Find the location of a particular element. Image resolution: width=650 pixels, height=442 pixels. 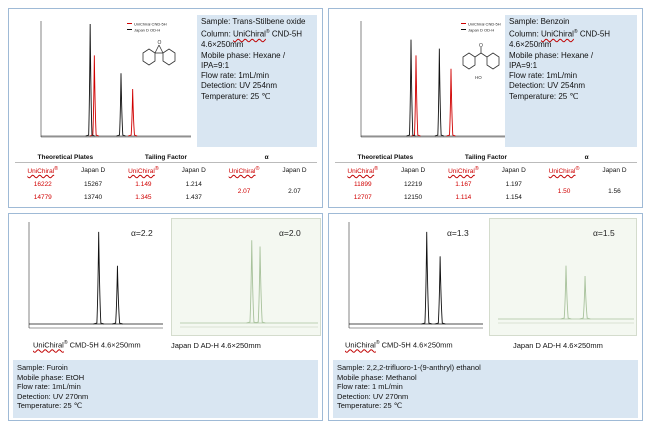

sample-name: Sample: Benzoin is located at coordinates (539, 21).